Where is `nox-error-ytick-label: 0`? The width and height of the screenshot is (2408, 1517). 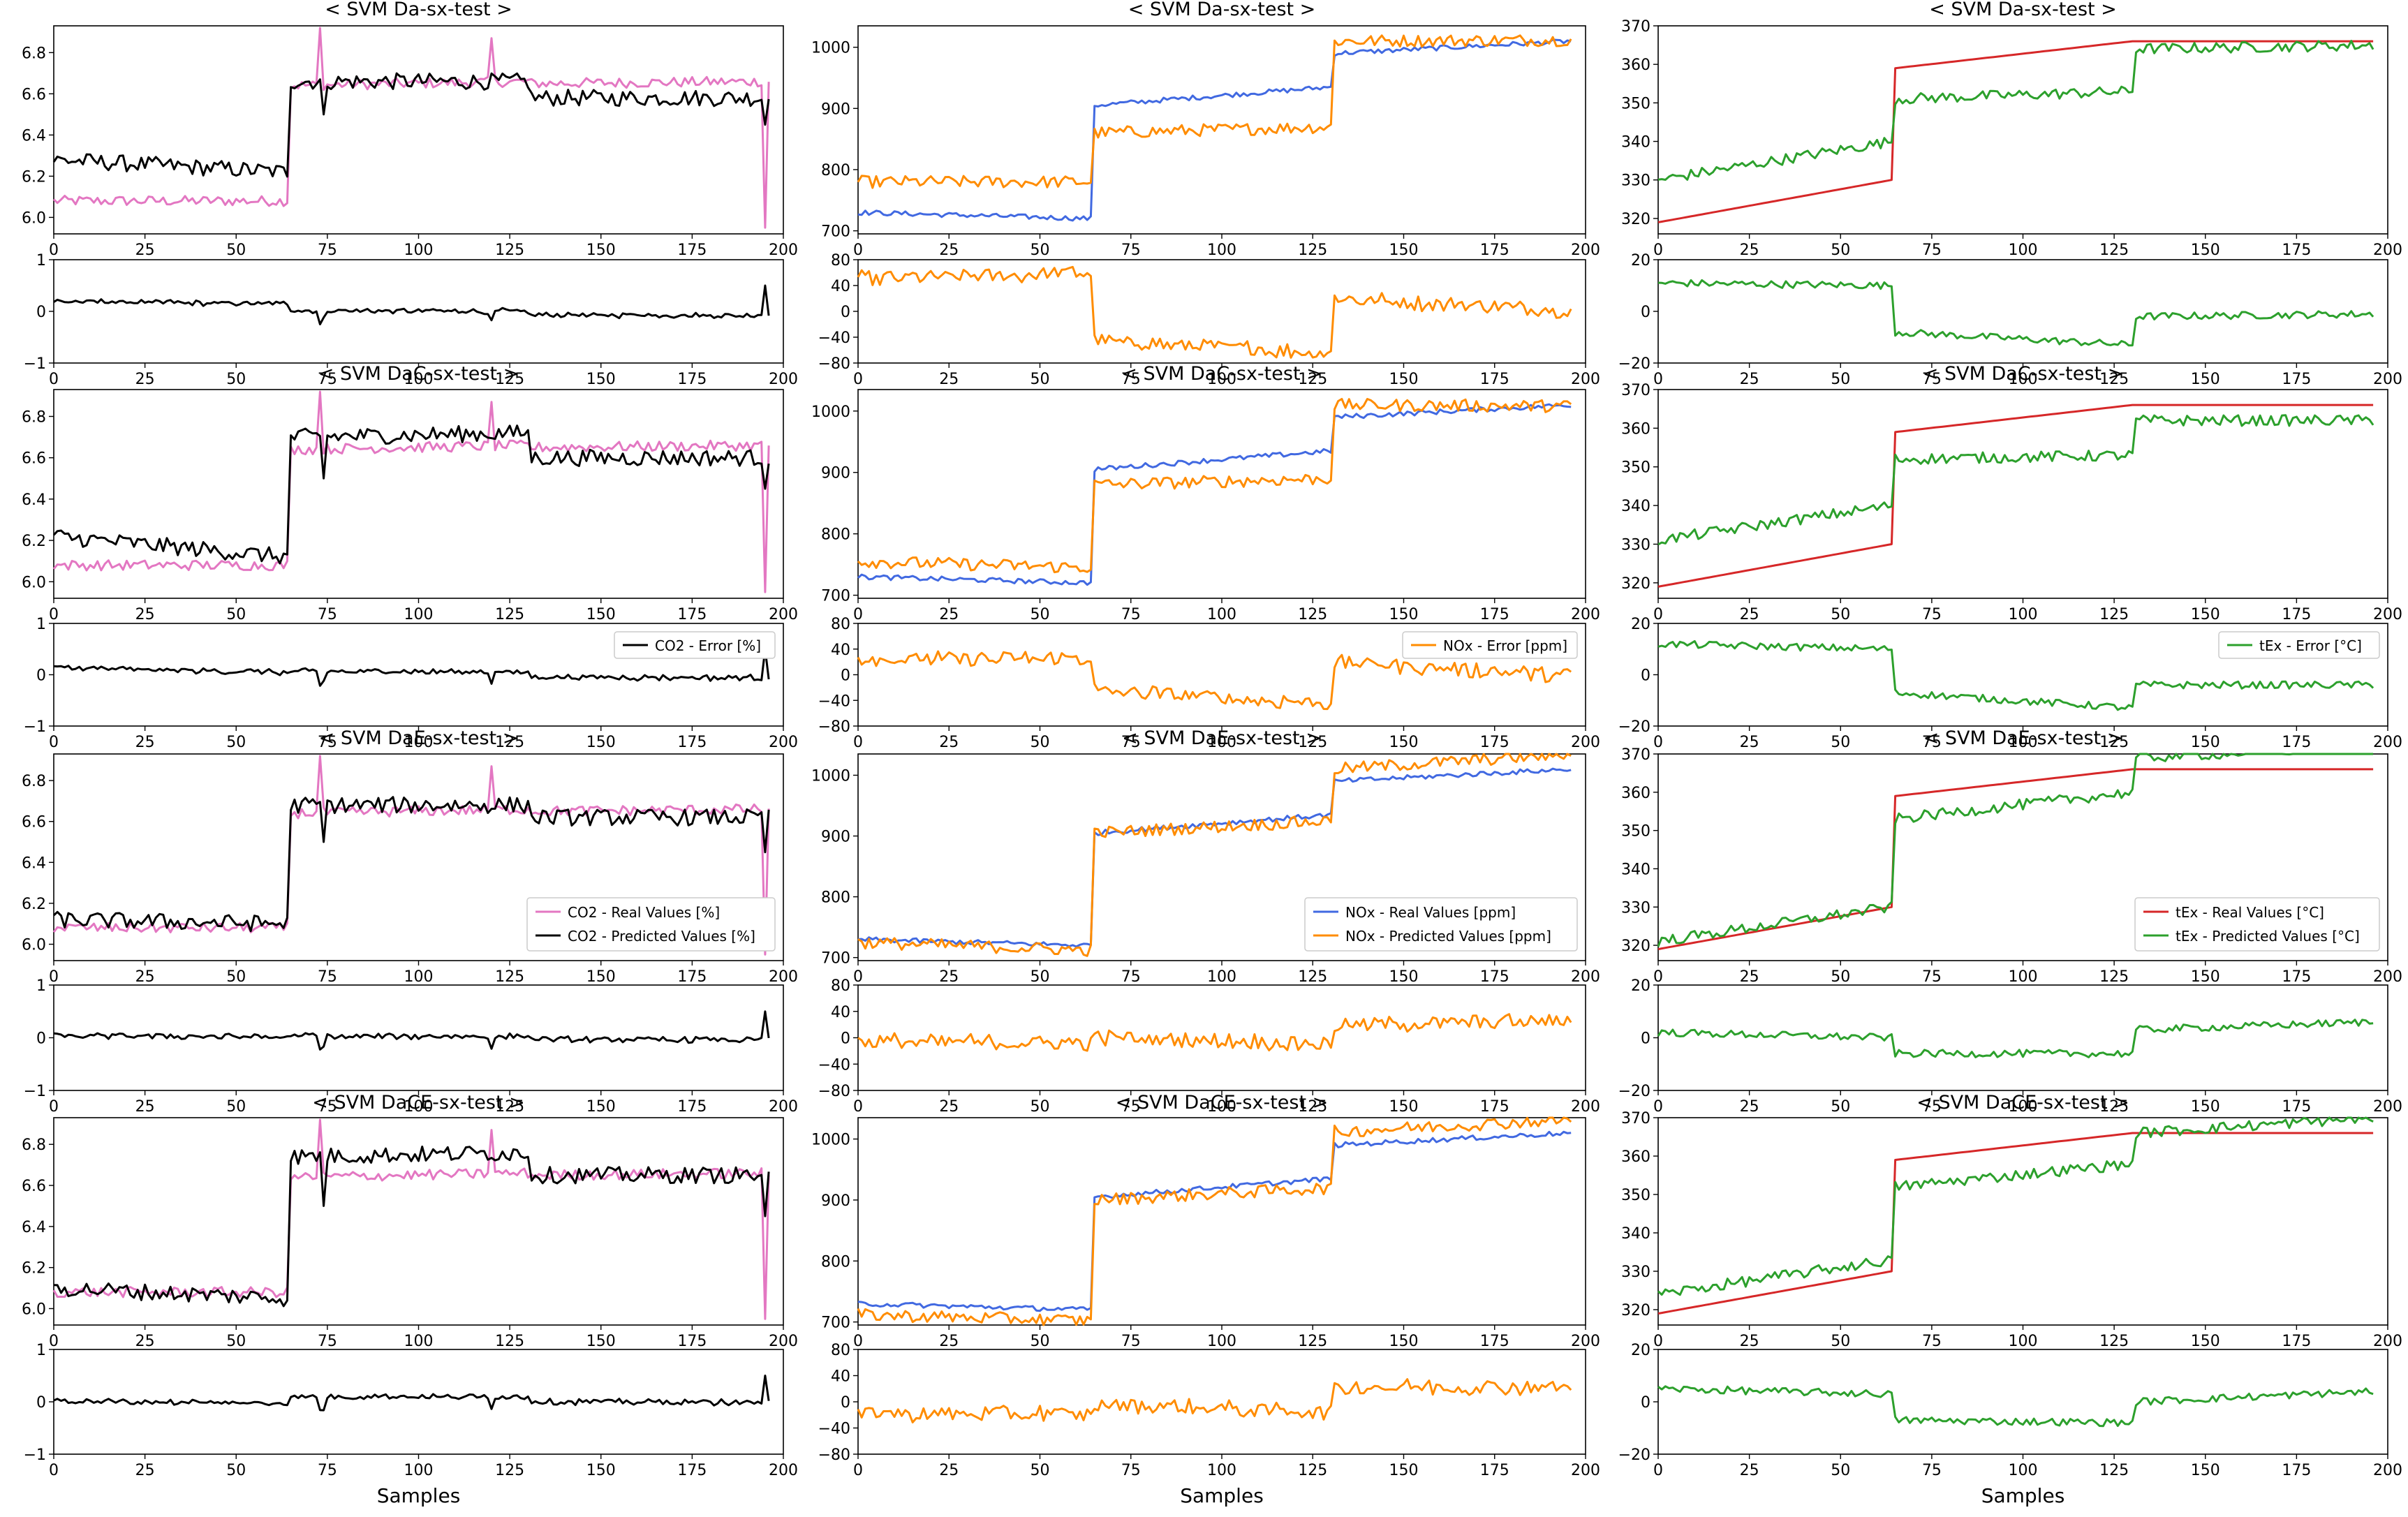
nox-error-ytick-label: 0 is located at coordinates (845, 1039).